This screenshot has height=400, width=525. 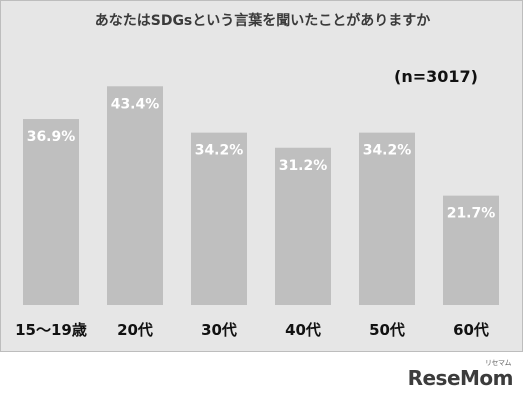 I want to click on value-label-4: 34.2%, so click(x=387, y=151).